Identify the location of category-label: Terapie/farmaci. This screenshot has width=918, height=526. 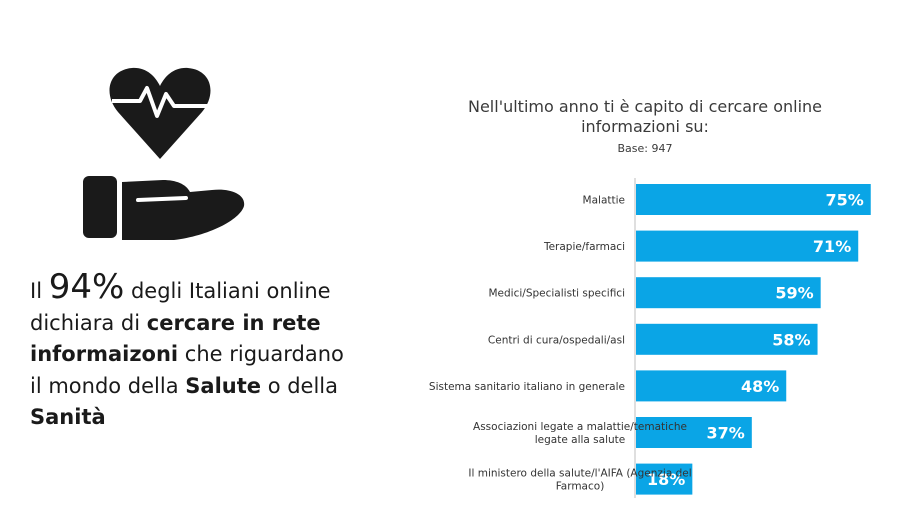
(584, 247).